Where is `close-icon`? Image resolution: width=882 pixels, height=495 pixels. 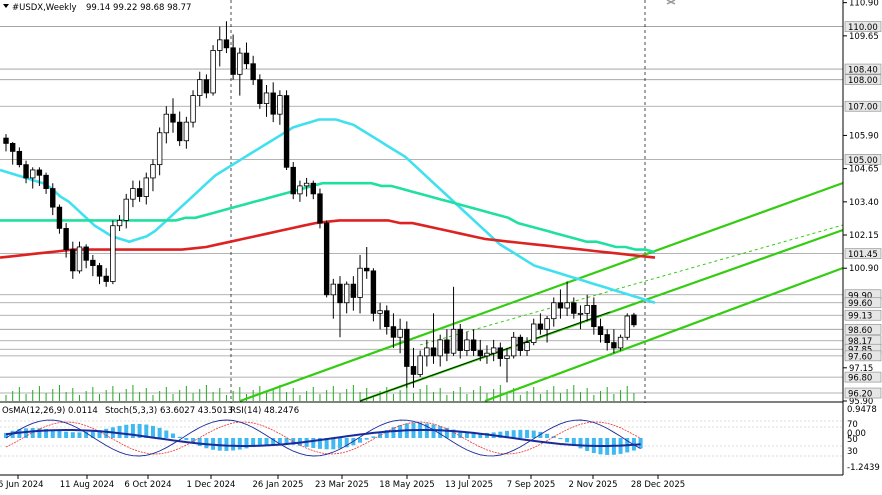
close-icon is located at coordinates (671, 2).